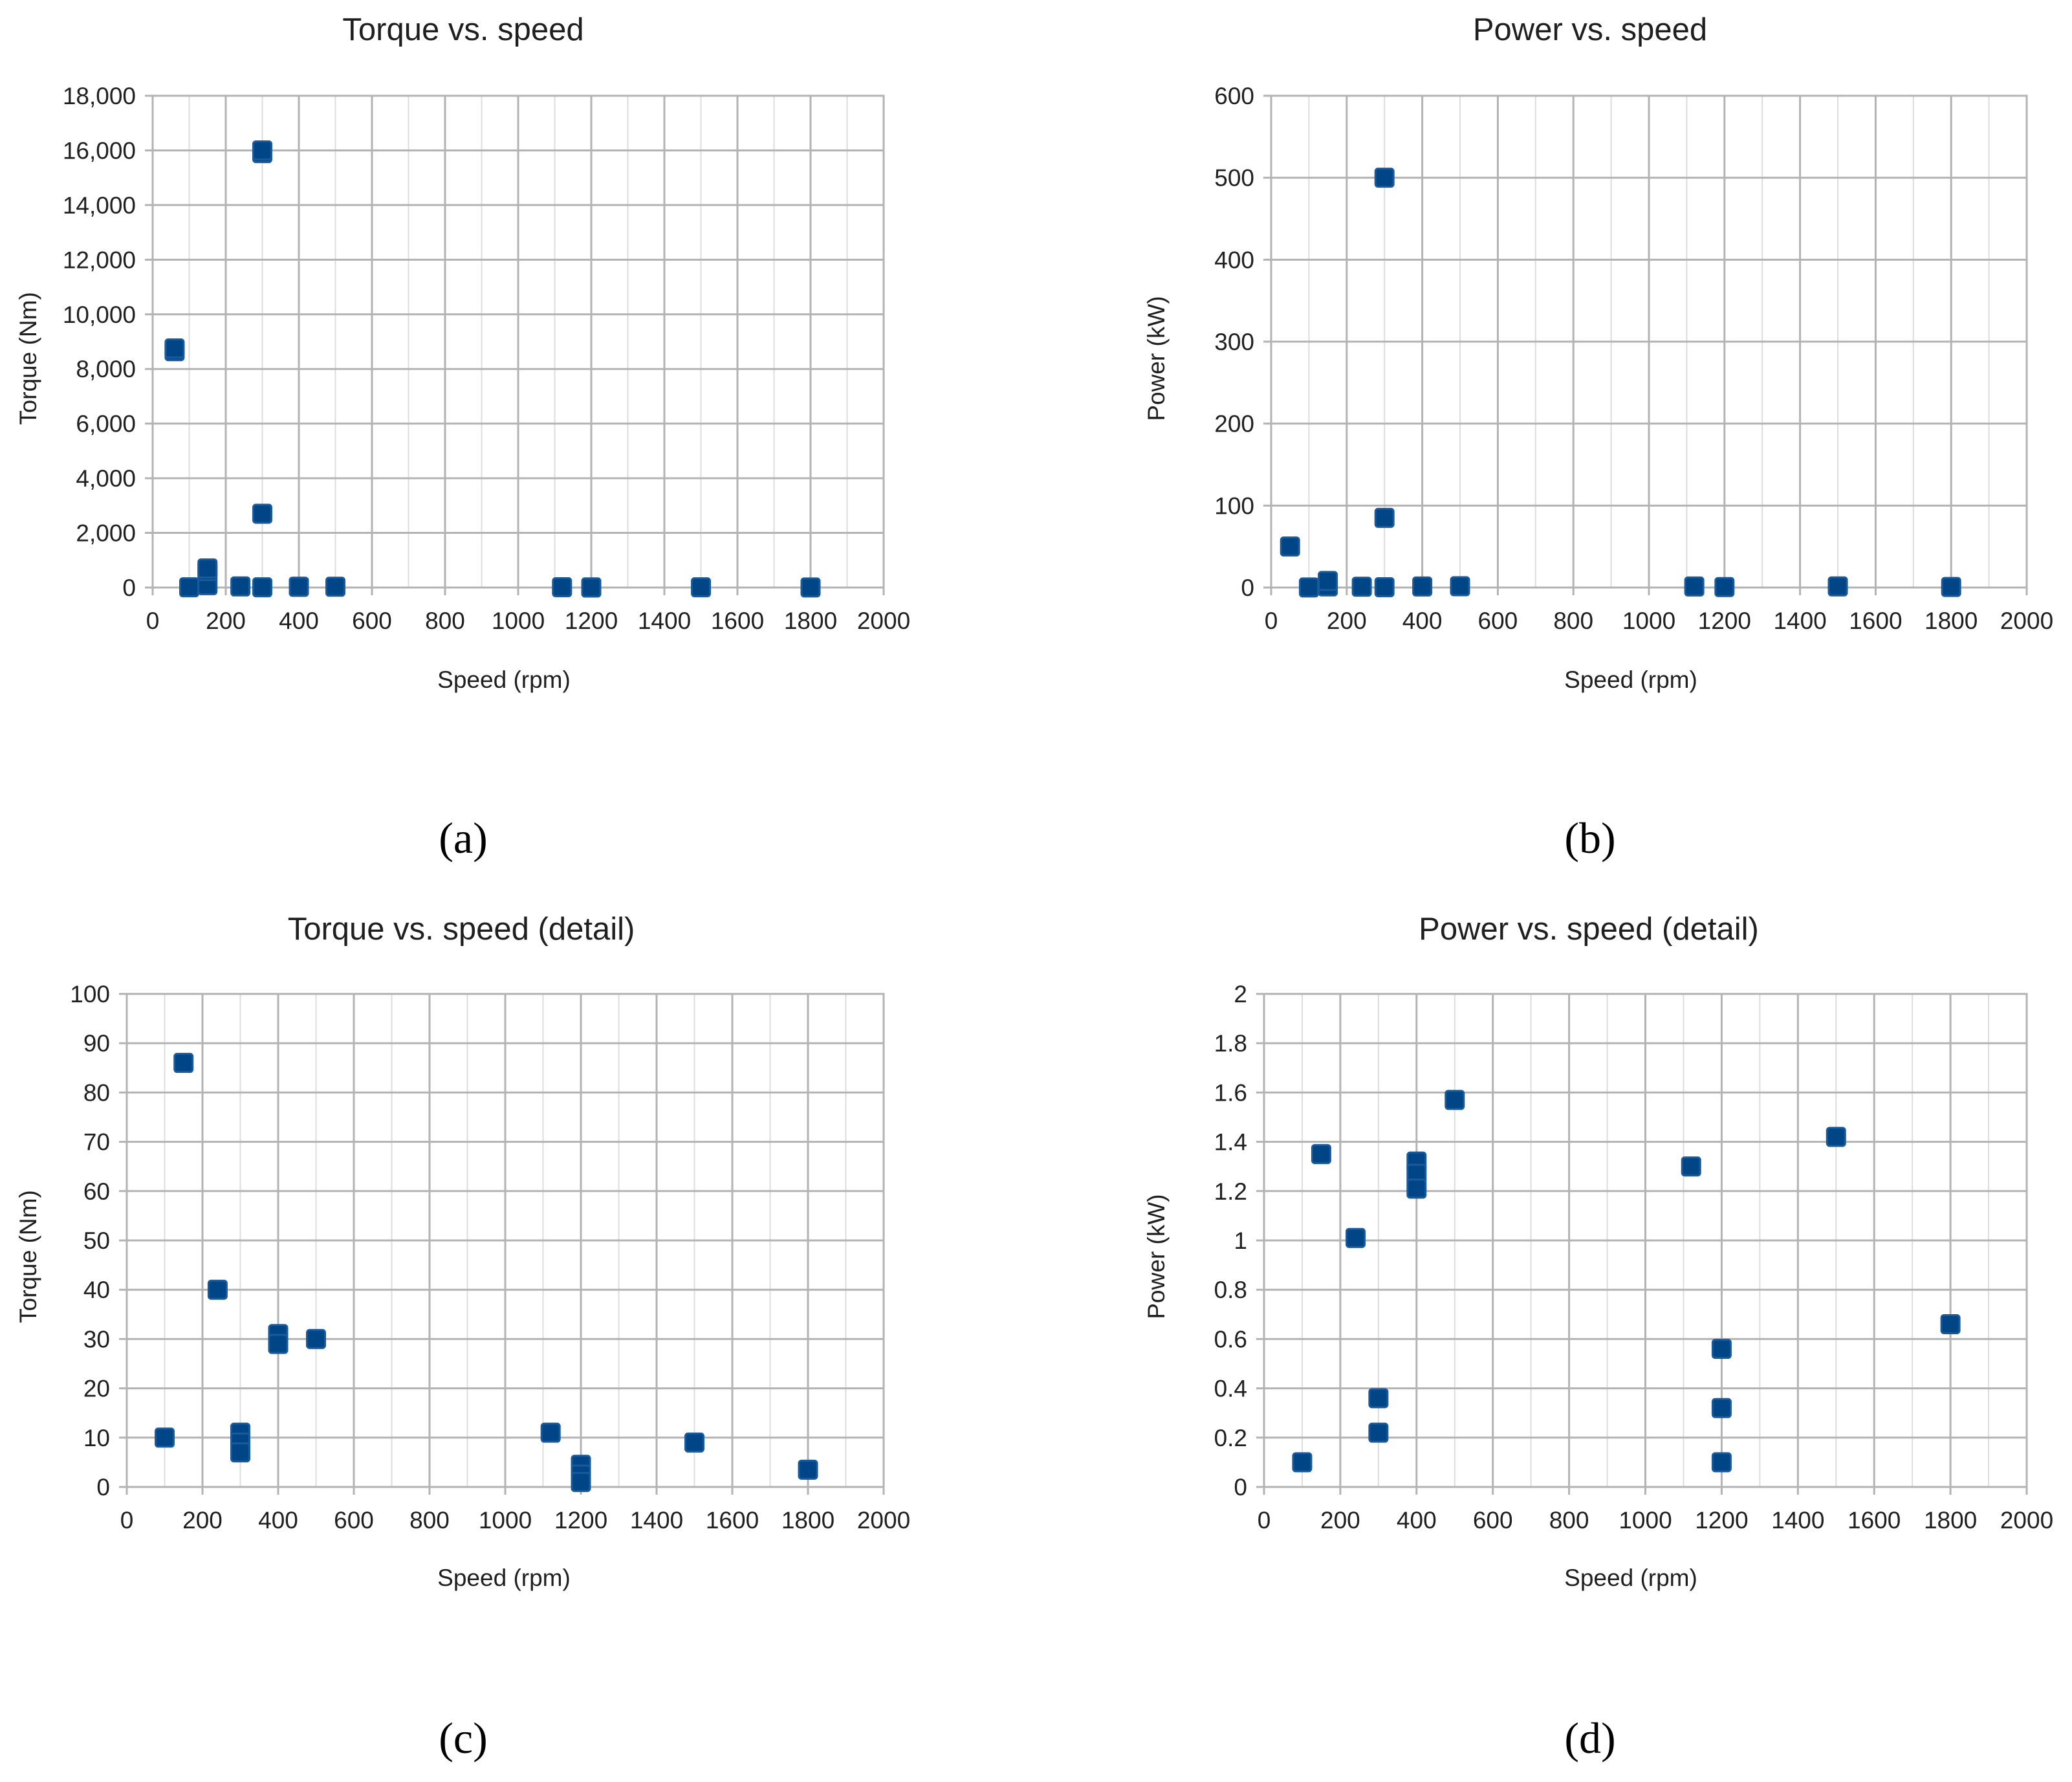 This screenshot has height=1782, width=2072. I want to click on y-tick-label: 60, so click(96, 1191).